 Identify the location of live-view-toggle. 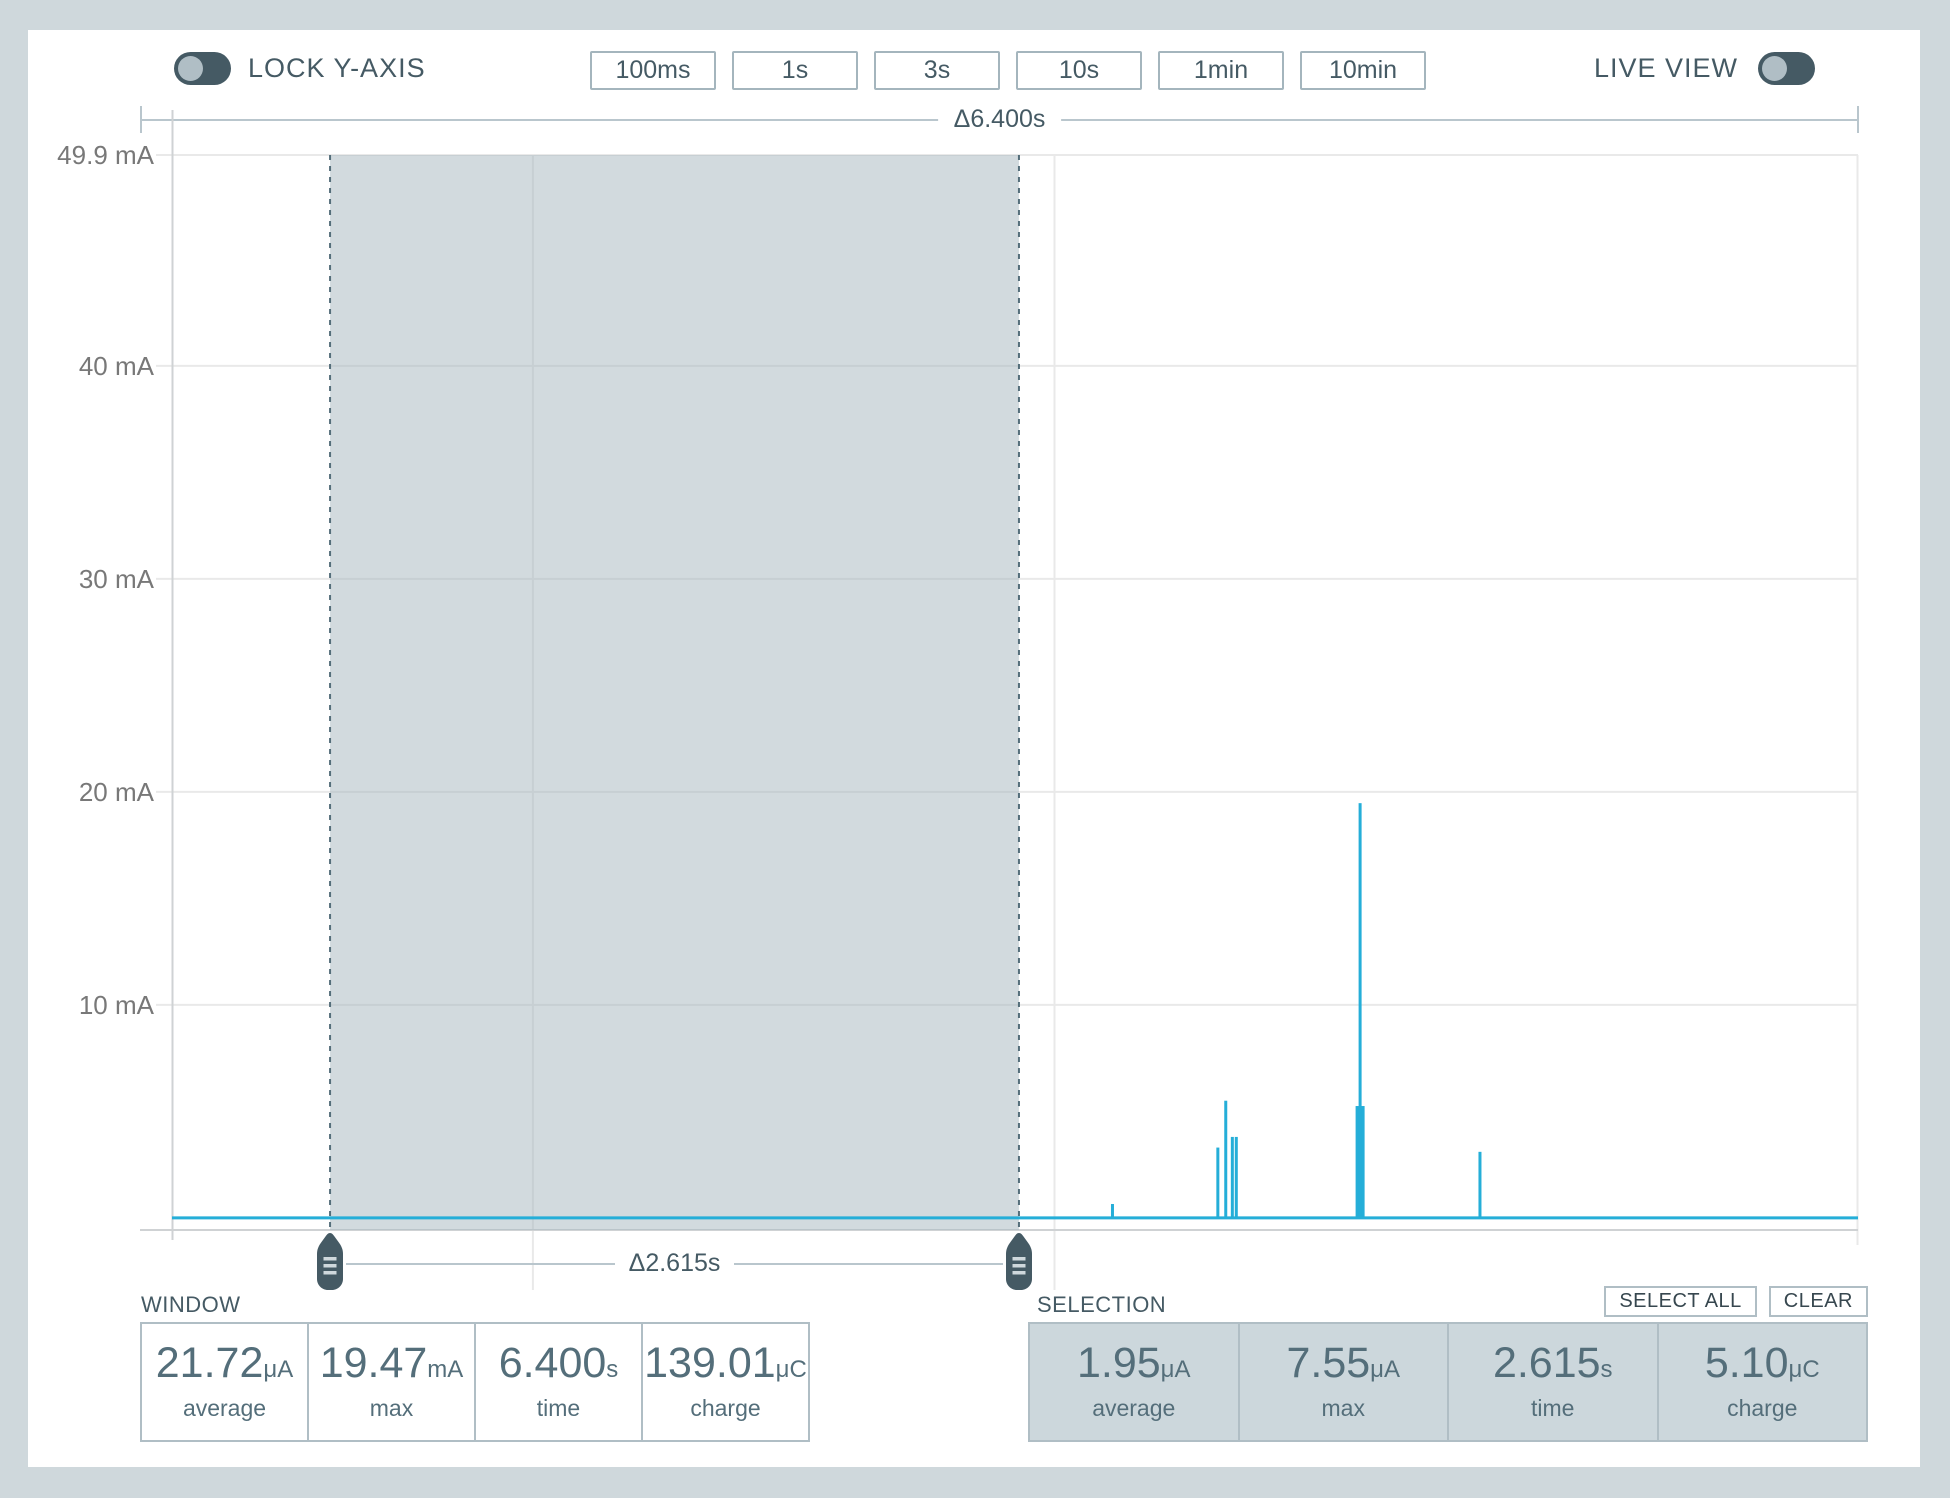
(1786, 68).